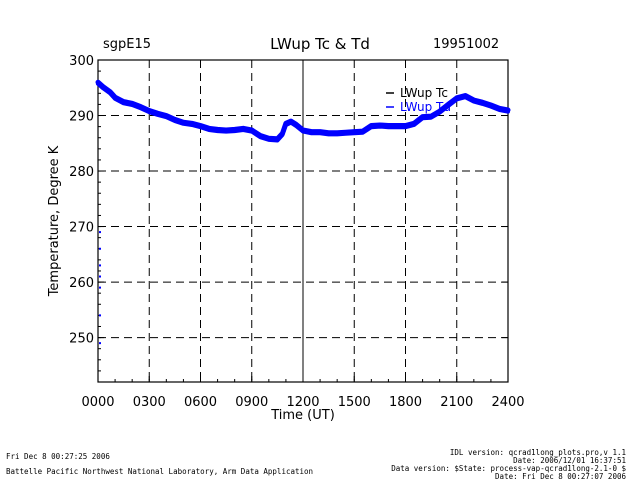 Image resolution: width=640 pixels, height=481 pixels. What do you see at coordinates (251, 402) in the screenshot?
I see `x-tick-label: 0900` at bounding box center [251, 402].